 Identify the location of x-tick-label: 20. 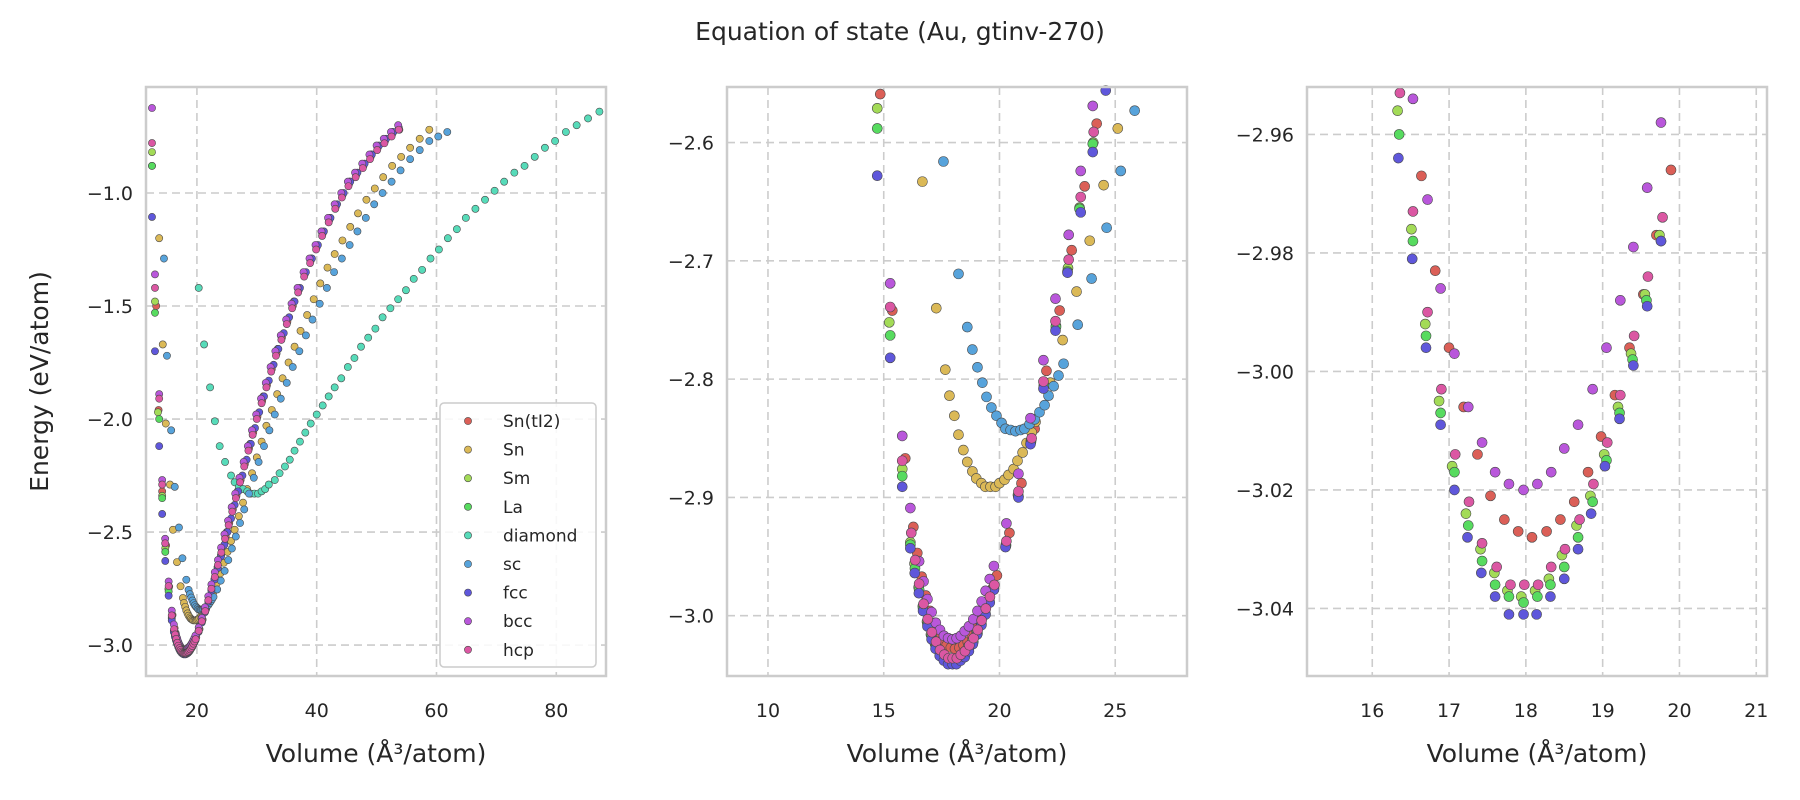
(999, 711).